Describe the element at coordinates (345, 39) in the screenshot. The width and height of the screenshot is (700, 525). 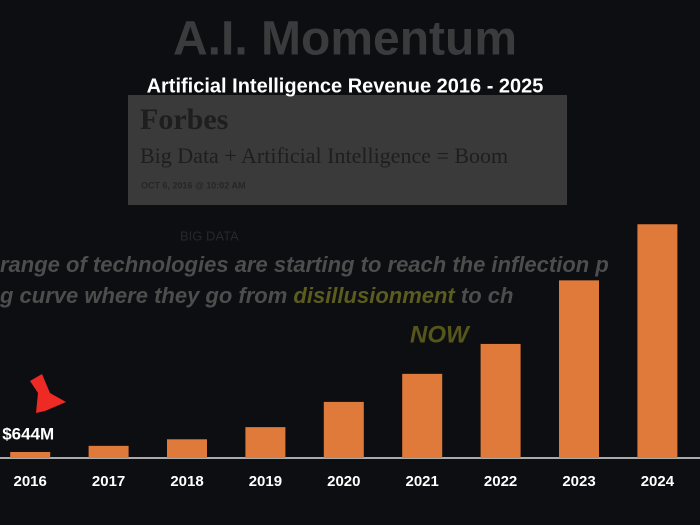
I see `bg-heading: A.I. Momentum` at that location.